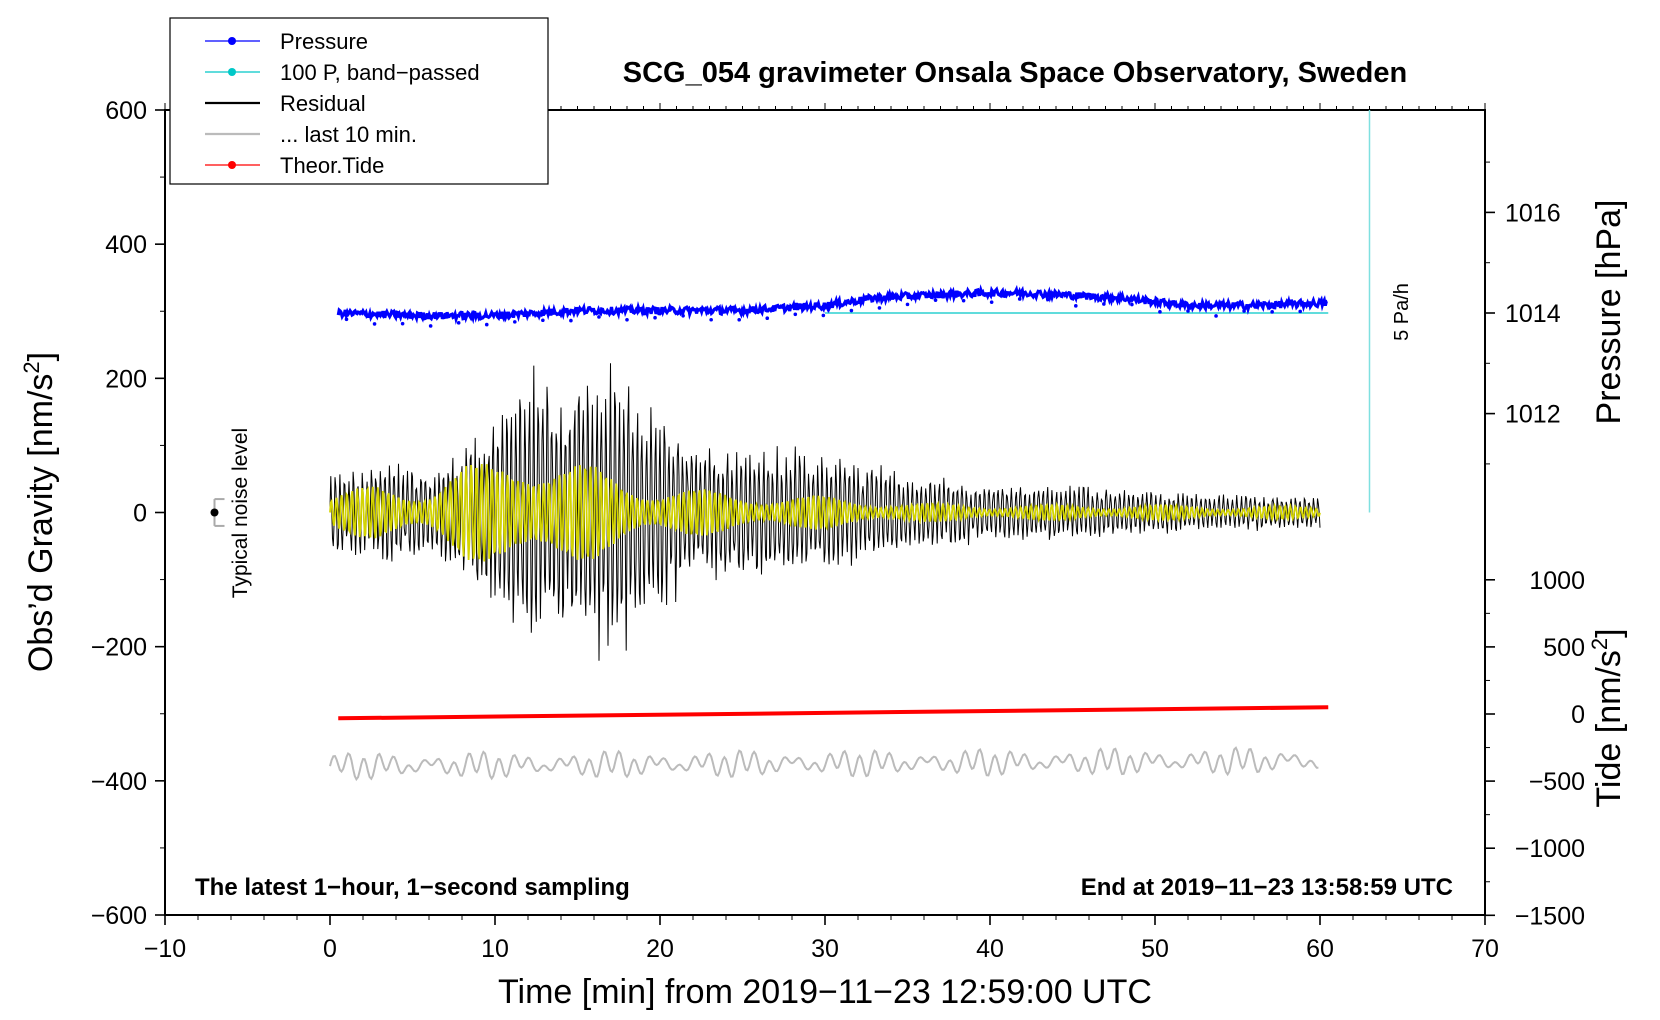 This screenshot has width=1660, height=1020. I want to click on pressure-series, so click(832, 306).